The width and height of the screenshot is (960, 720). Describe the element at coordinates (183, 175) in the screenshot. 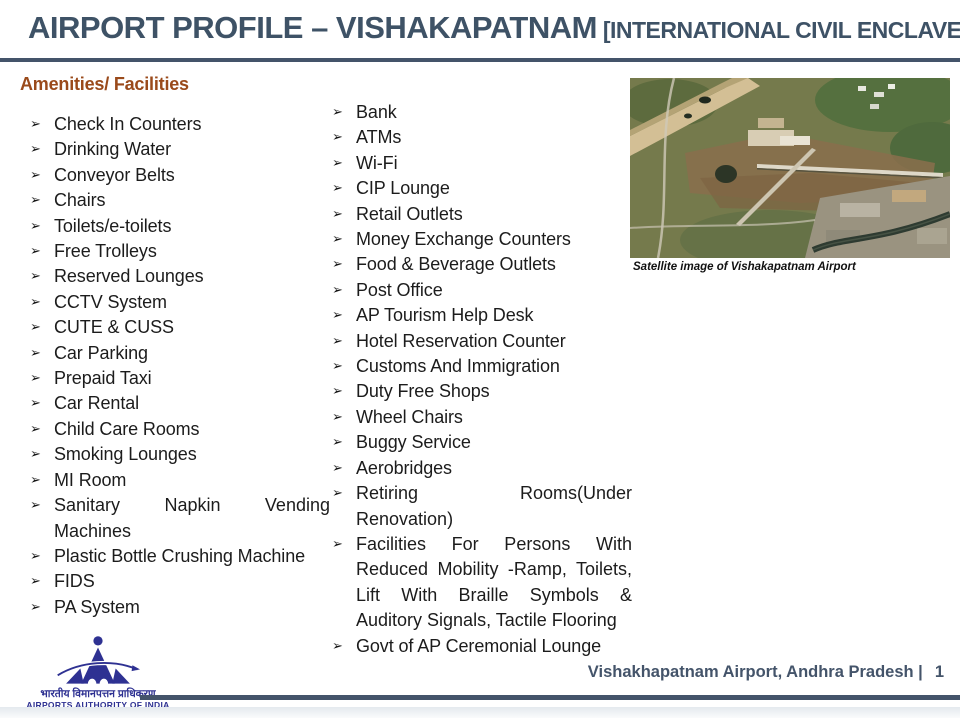

I see `list-item: ➢ Conveyor Belts` at that location.